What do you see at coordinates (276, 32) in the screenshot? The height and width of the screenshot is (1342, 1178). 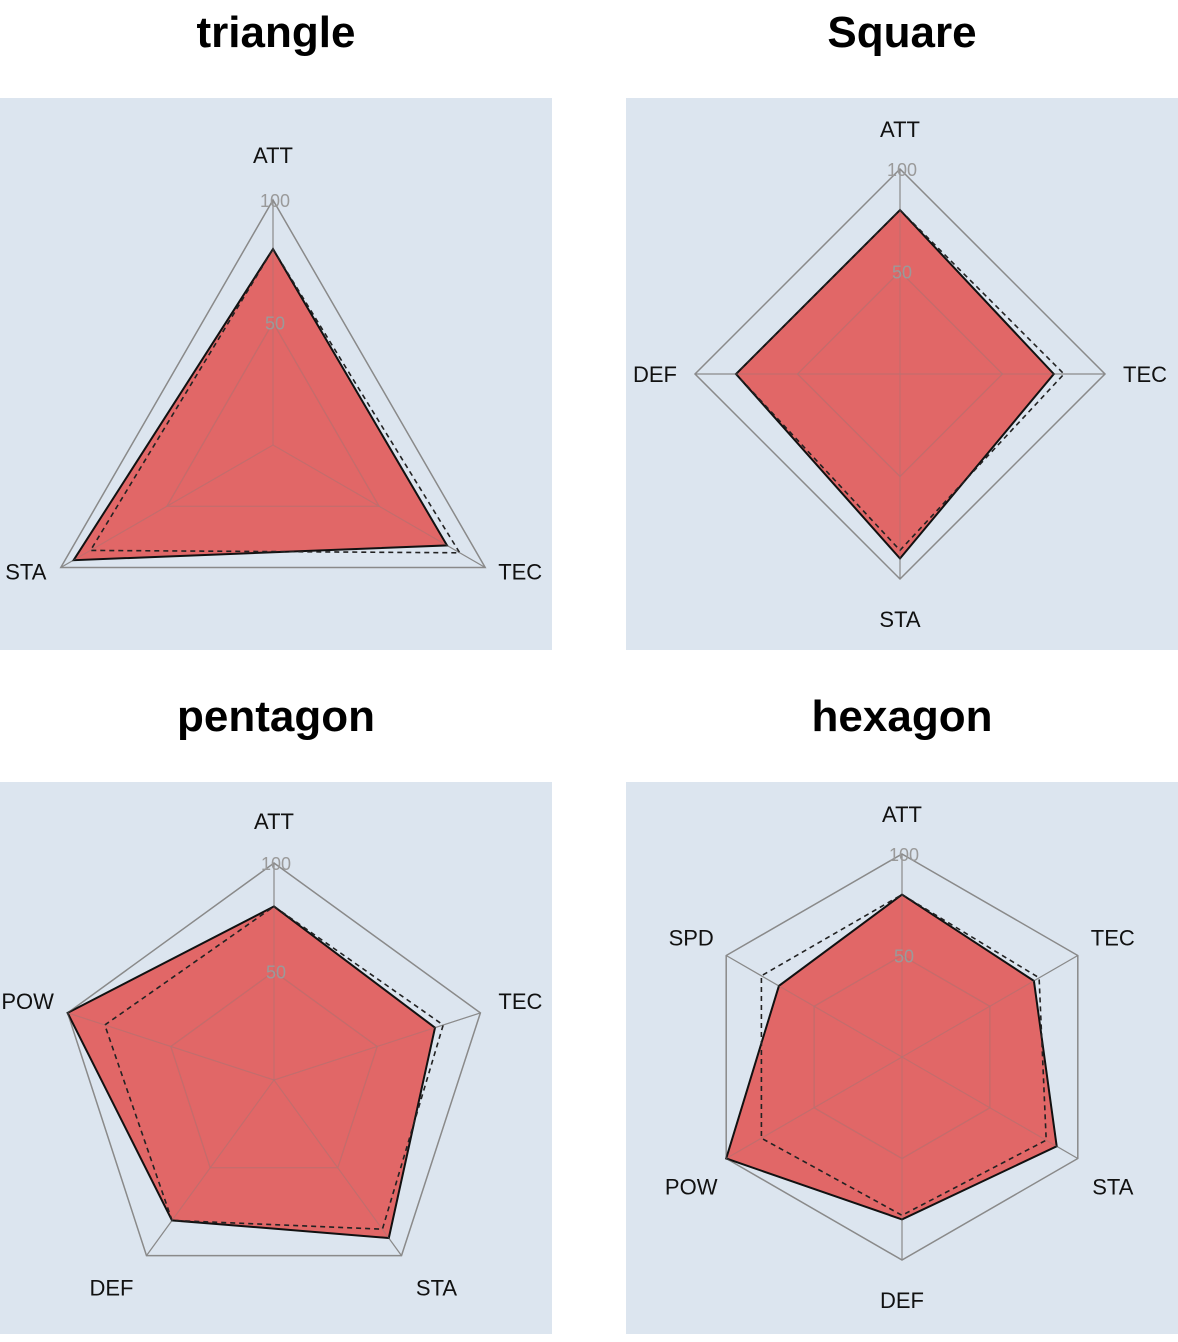 I see `chart-title: triangle` at bounding box center [276, 32].